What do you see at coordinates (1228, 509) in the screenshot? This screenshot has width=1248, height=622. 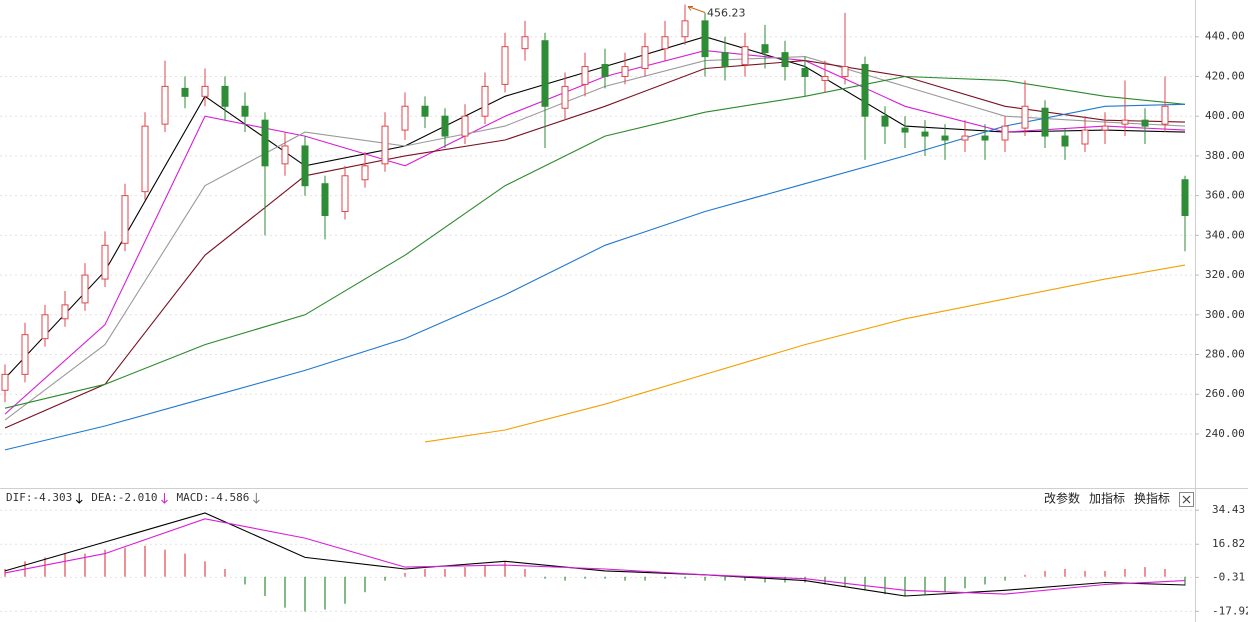 I see `y-tick-label: 34.43` at bounding box center [1228, 509].